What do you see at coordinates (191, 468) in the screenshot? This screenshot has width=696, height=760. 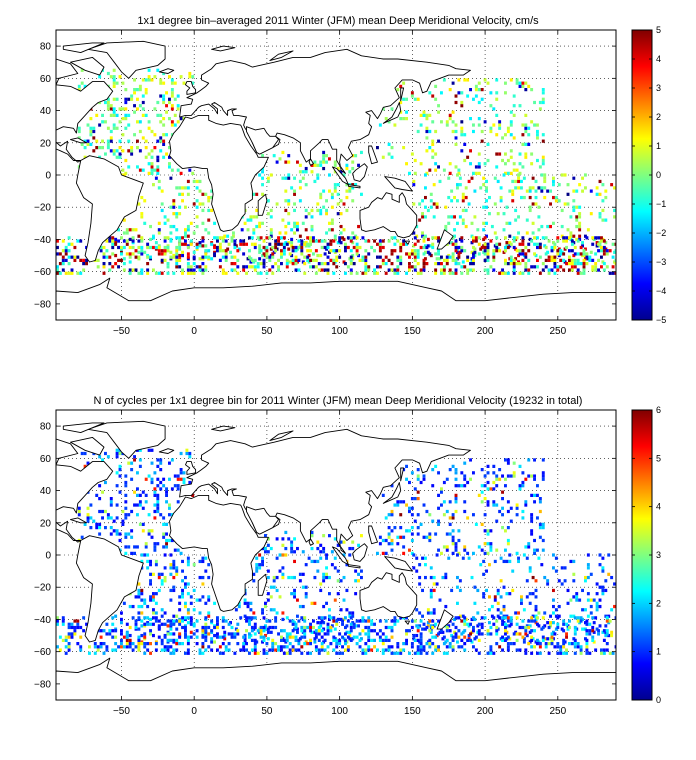 I see `land-uk` at bounding box center [191, 468].